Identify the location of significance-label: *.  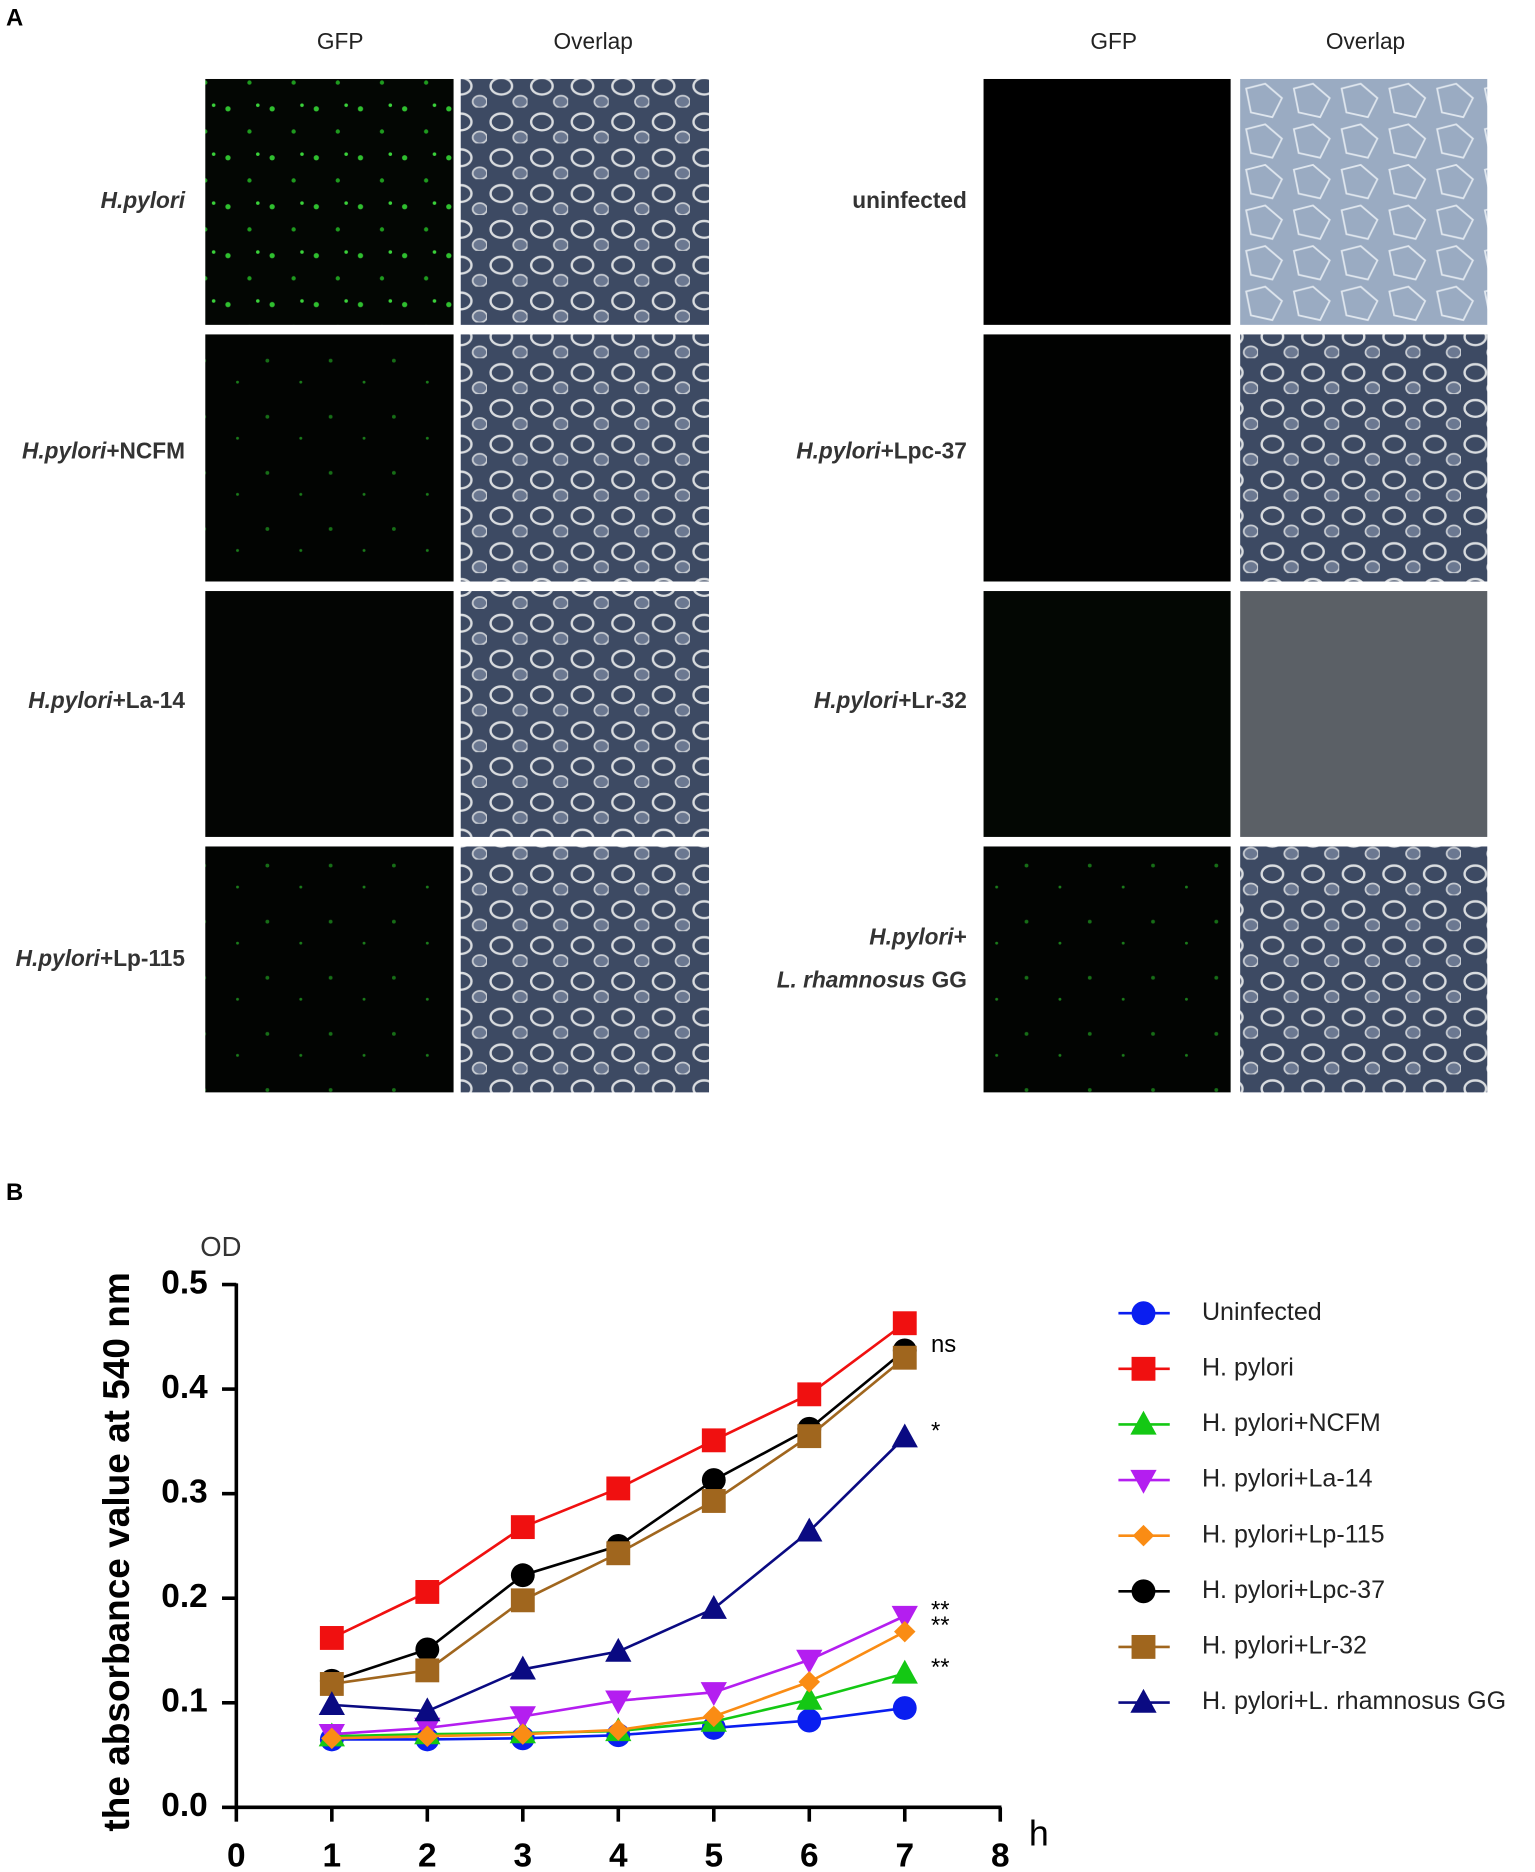
(935, 1431).